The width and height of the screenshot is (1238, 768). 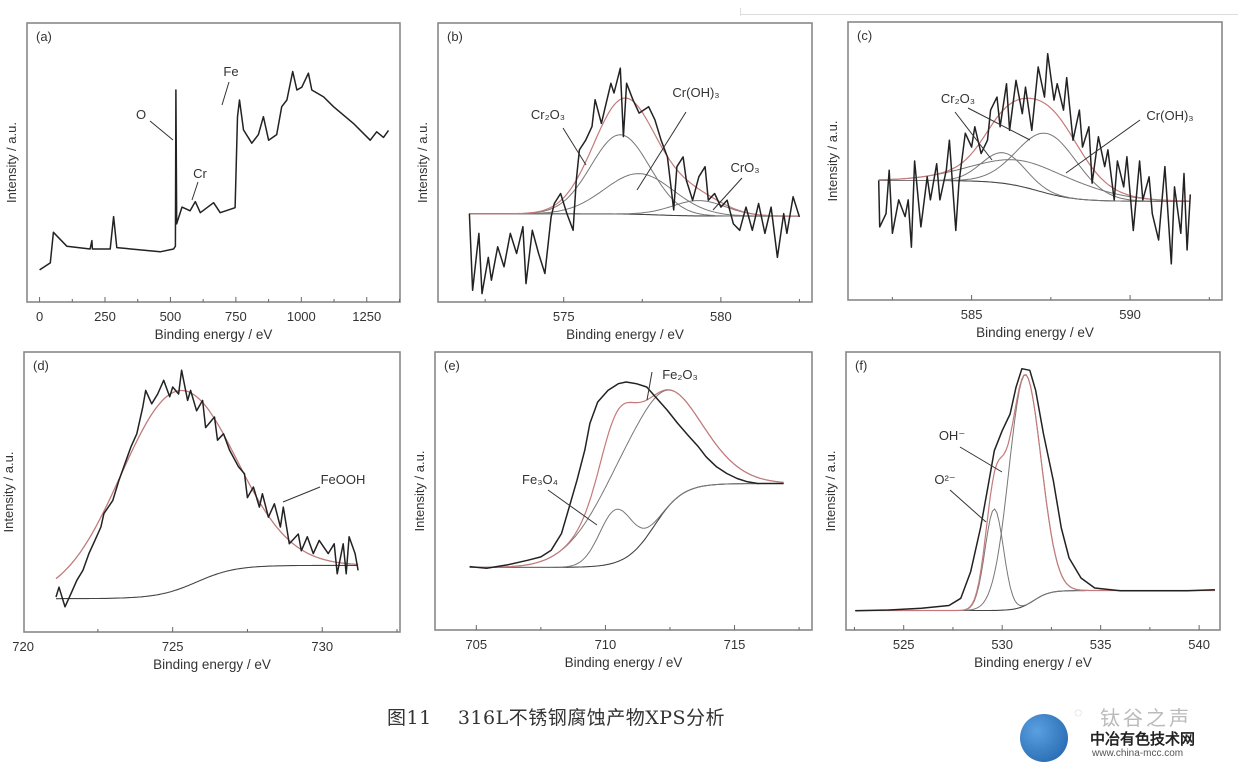 I want to click on peak-annotation: Fe₂O₃, so click(x=680, y=374).